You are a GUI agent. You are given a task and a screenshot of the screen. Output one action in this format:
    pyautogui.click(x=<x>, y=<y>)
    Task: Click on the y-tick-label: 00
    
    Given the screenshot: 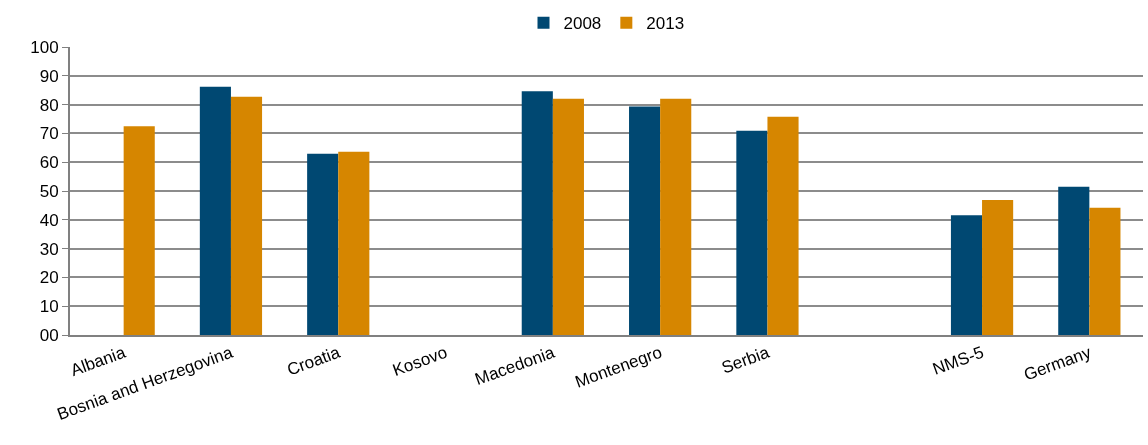 What is the action you would take?
    pyautogui.click(x=49, y=335)
    